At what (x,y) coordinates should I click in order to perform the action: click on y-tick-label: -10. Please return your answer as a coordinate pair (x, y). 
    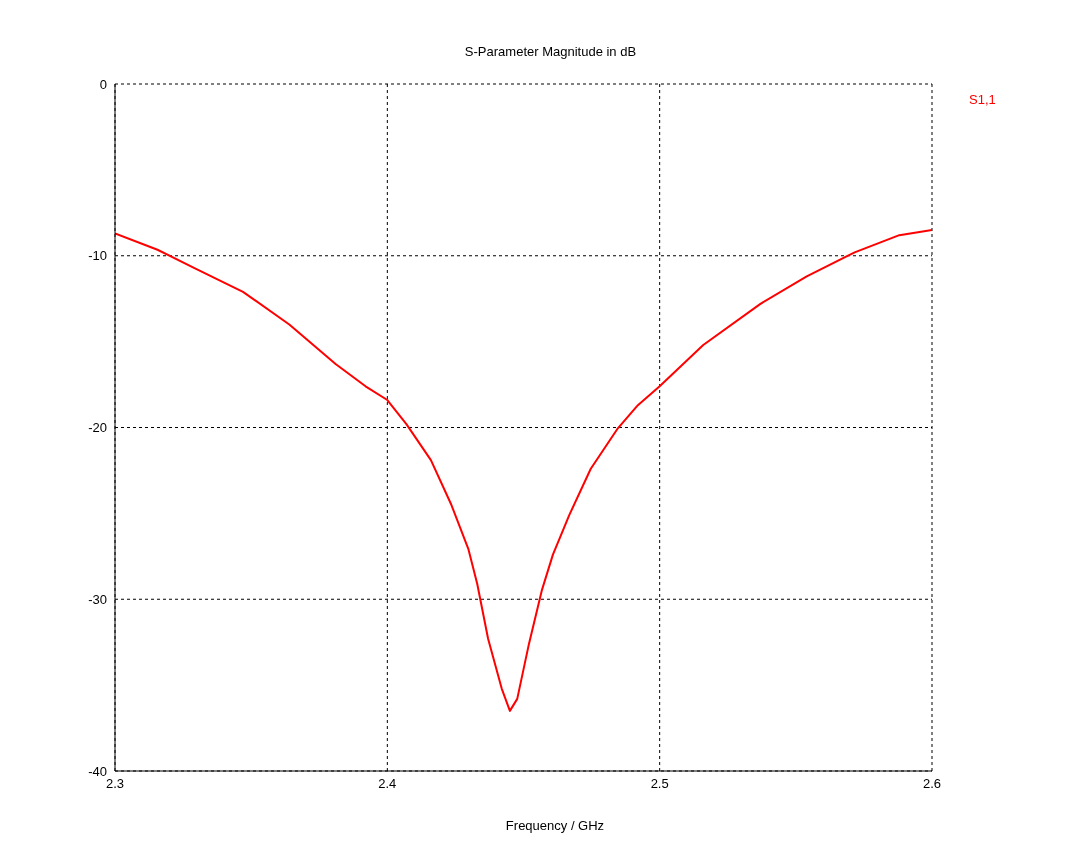
    Looking at the image, I should click on (97, 256).